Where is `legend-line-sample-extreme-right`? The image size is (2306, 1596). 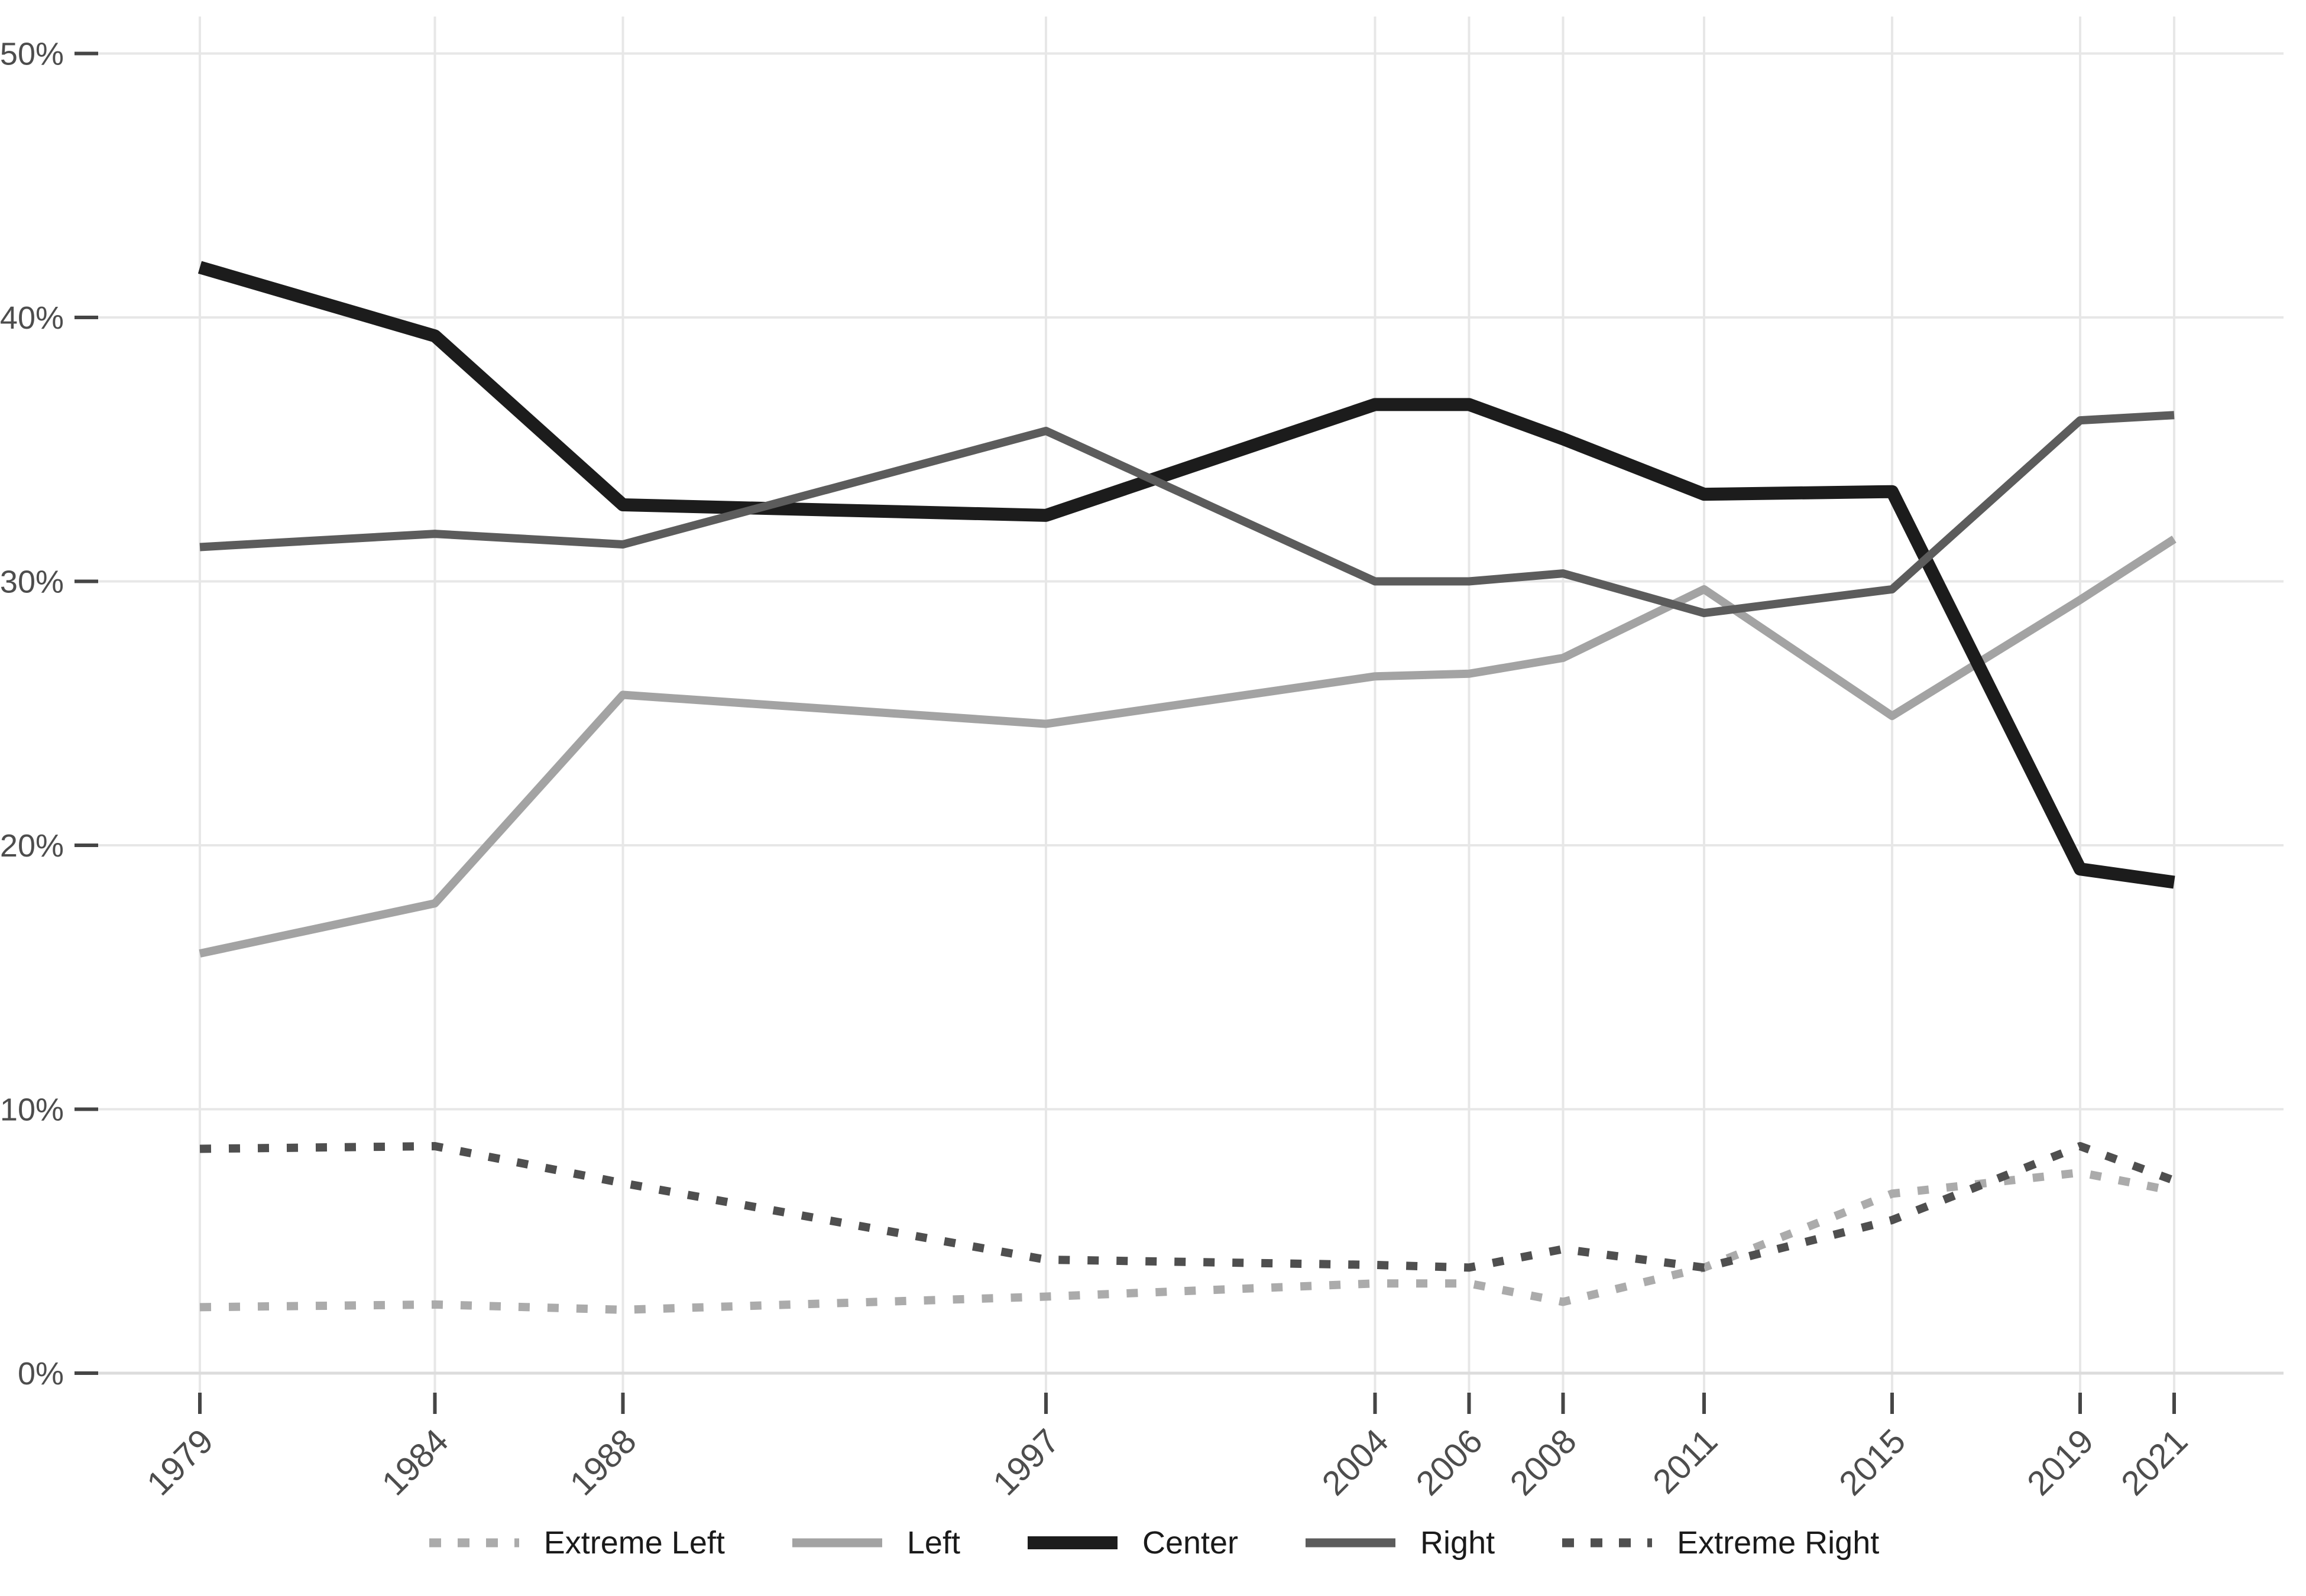 legend-line-sample-extreme-right is located at coordinates (1607, 1543).